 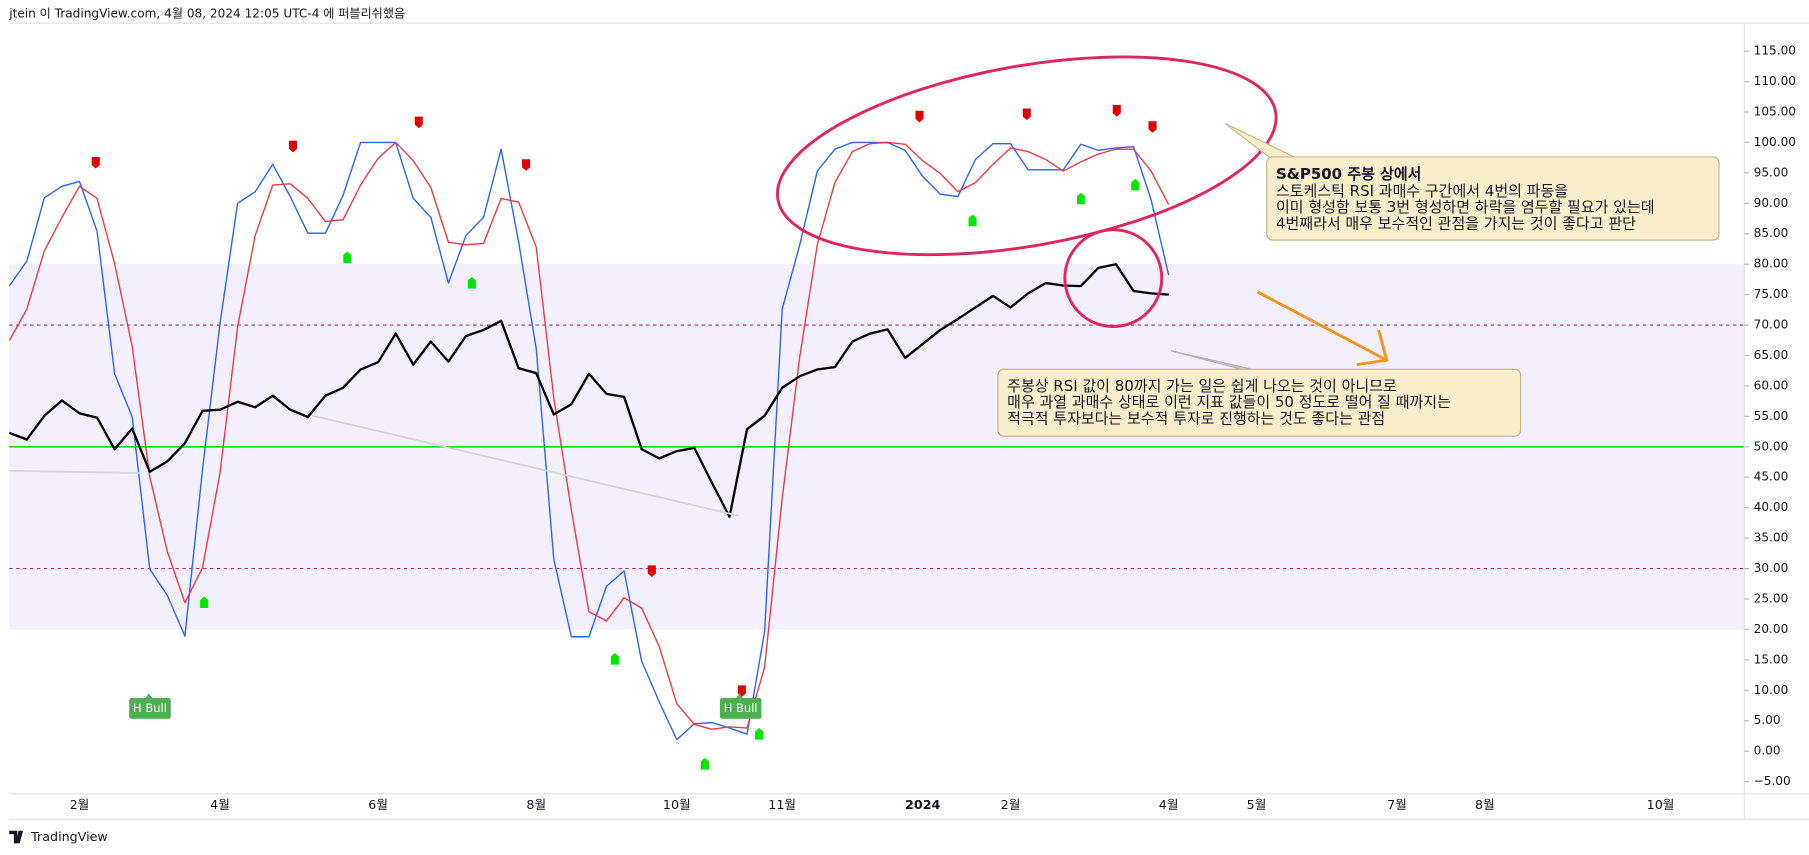 What do you see at coordinates (1775, 81) in the screenshot?
I see `y-tick-label: 110.00` at bounding box center [1775, 81].